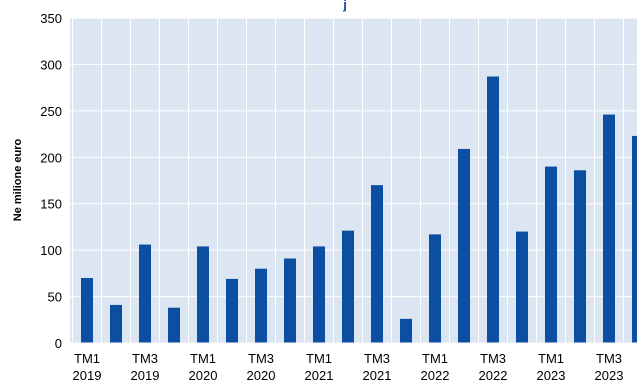 Image resolution: width=637 pixels, height=384 pixels. I want to click on bar-tm1-2022, so click(435, 288).